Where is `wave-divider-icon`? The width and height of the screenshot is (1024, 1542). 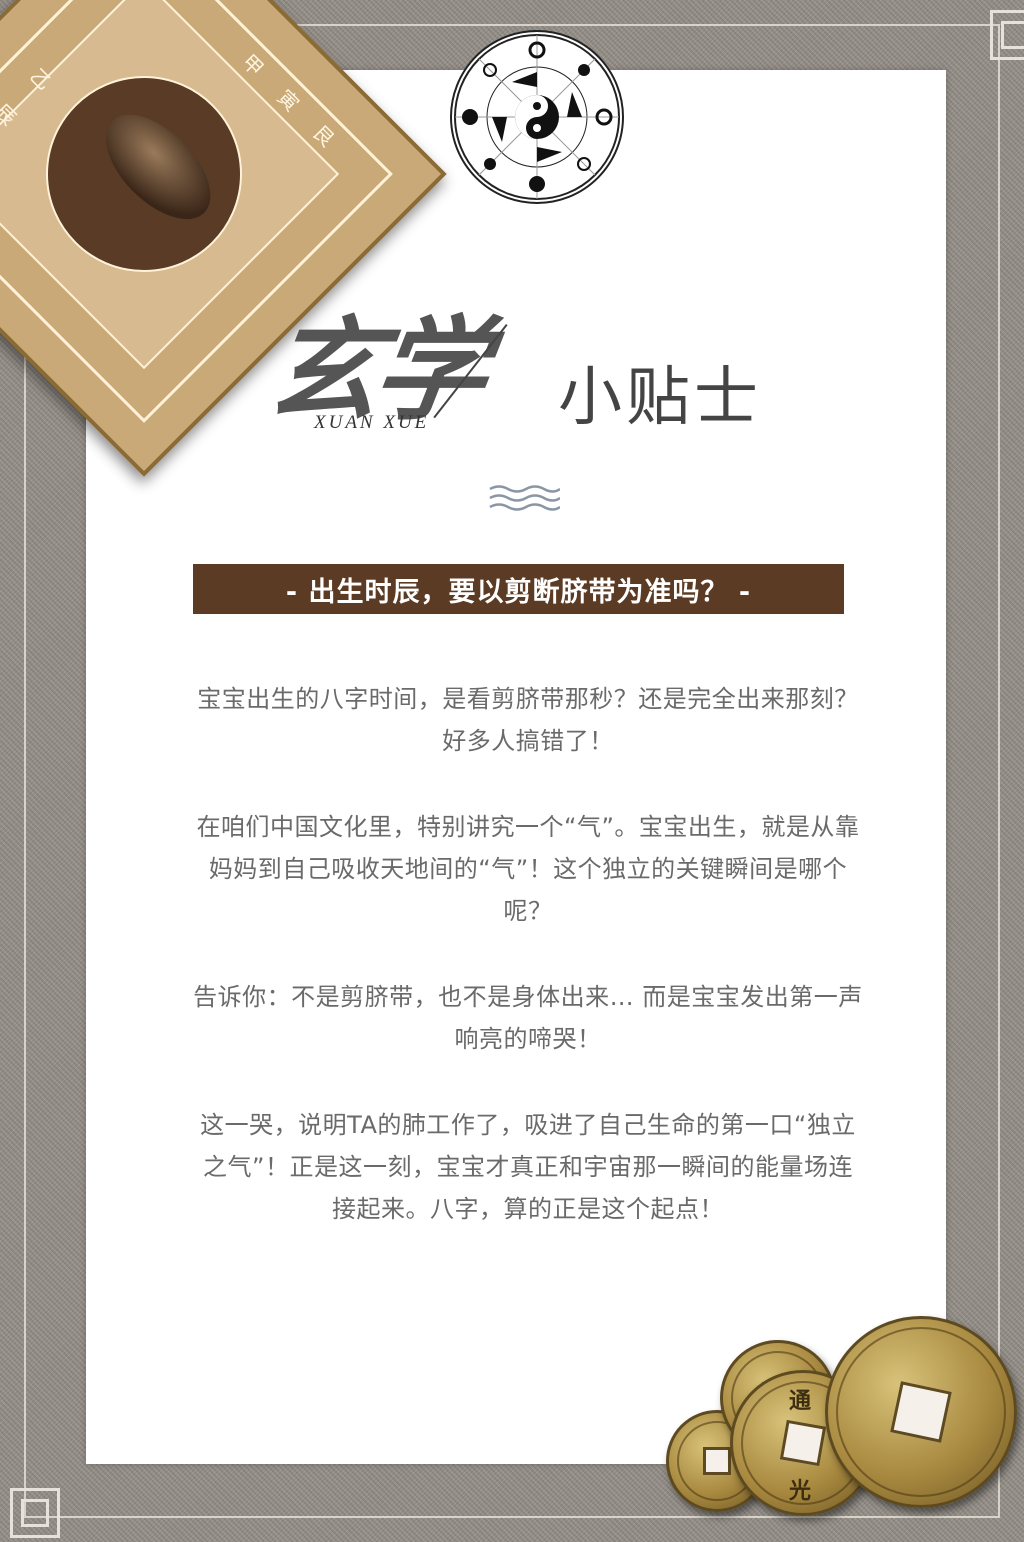 wave-divider-icon is located at coordinates (524, 498).